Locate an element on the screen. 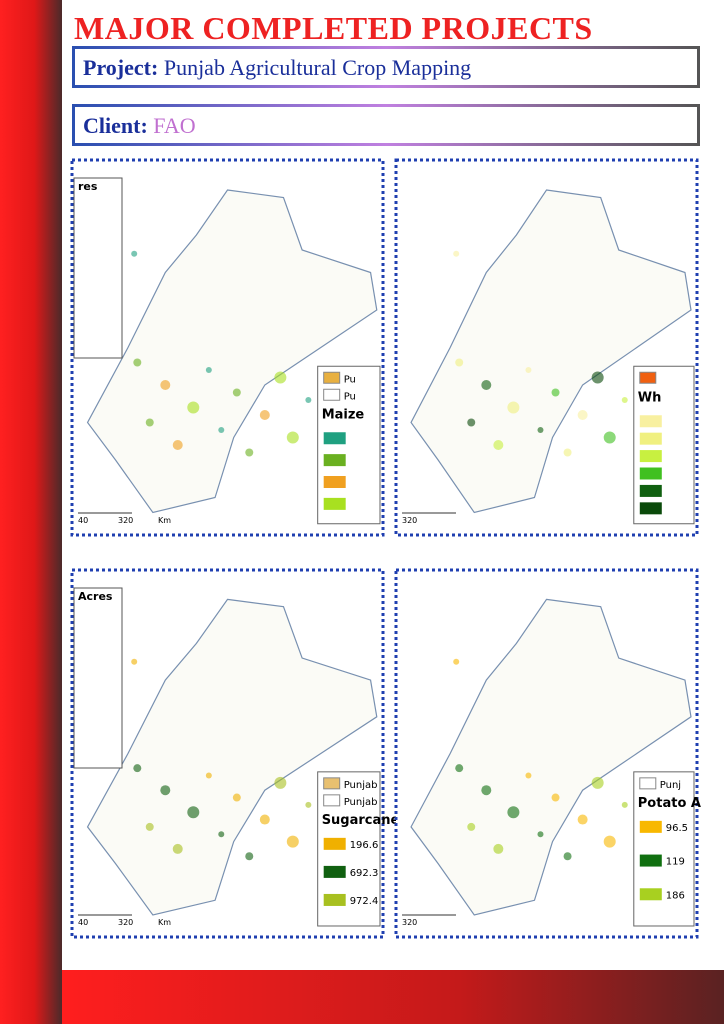 Image resolution: width=724 pixels, height=1024 pixels. legend-label: Pu is located at coordinates (350, 396).